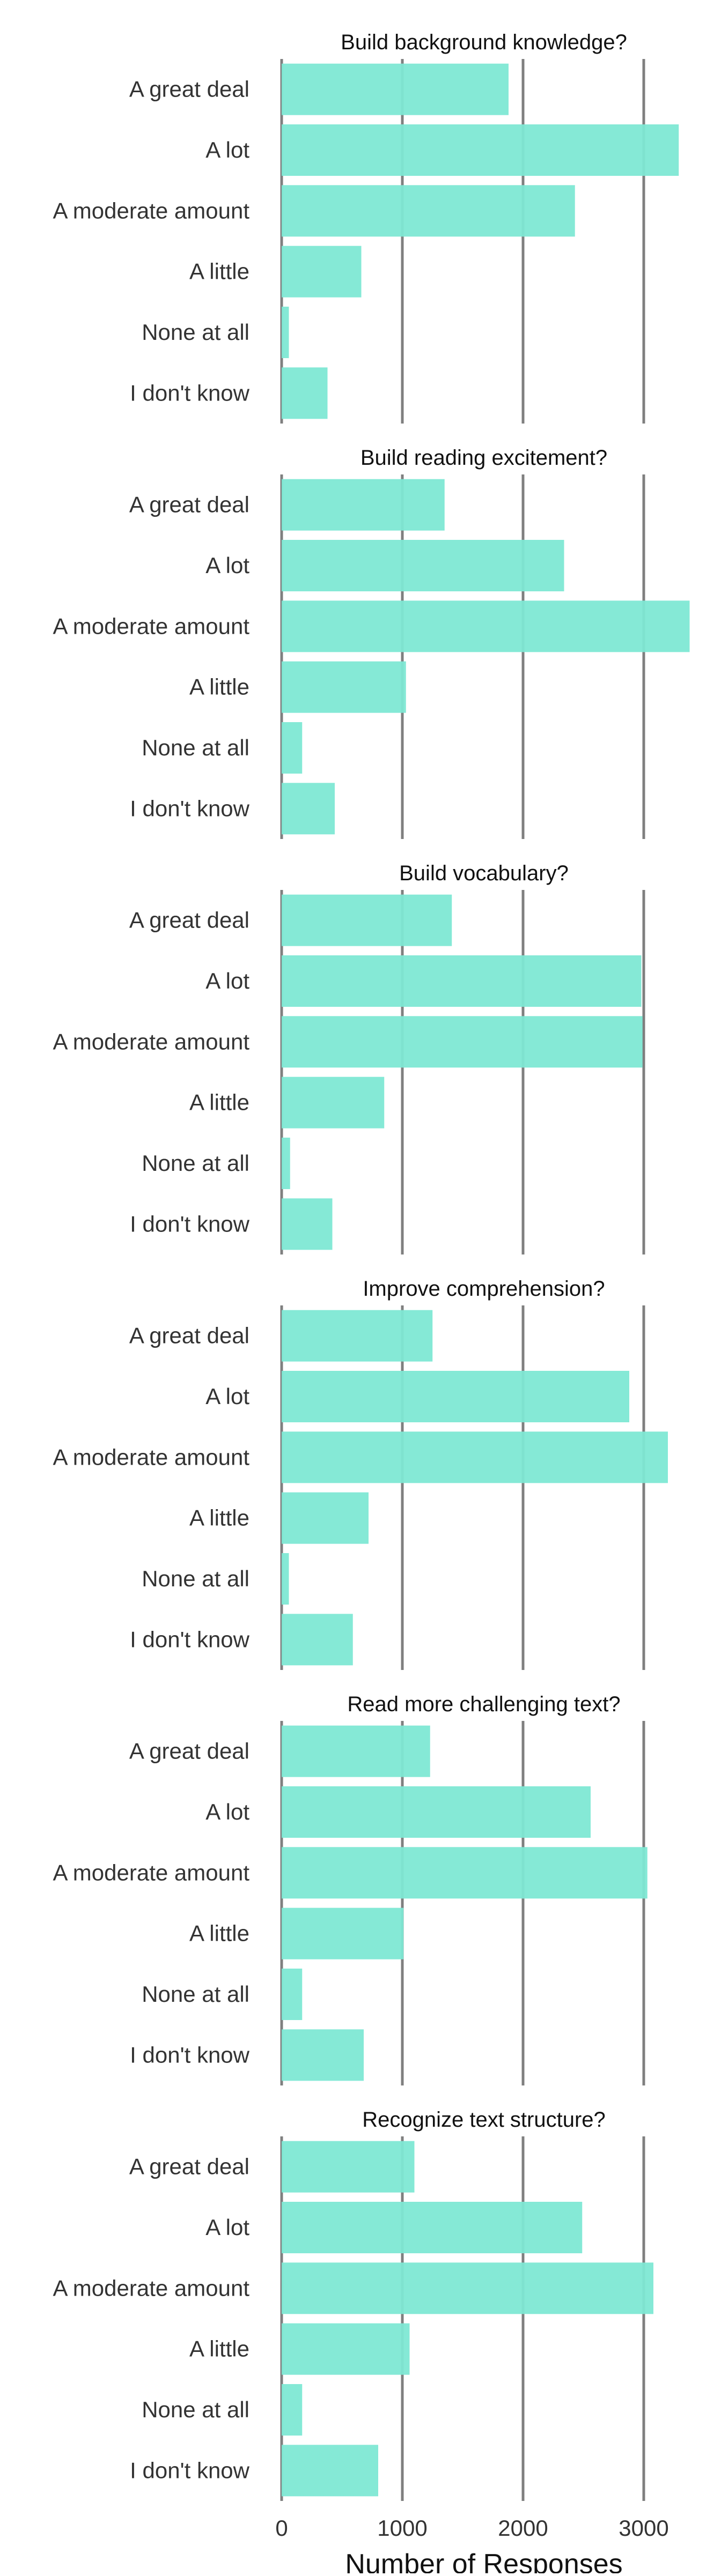 Image resolution: width=721 pixels, height=2576 pixels. Describe the element at coordinates (484, 874) in the screenshot. I see `panel-title: Build vocabulary?` at that location.